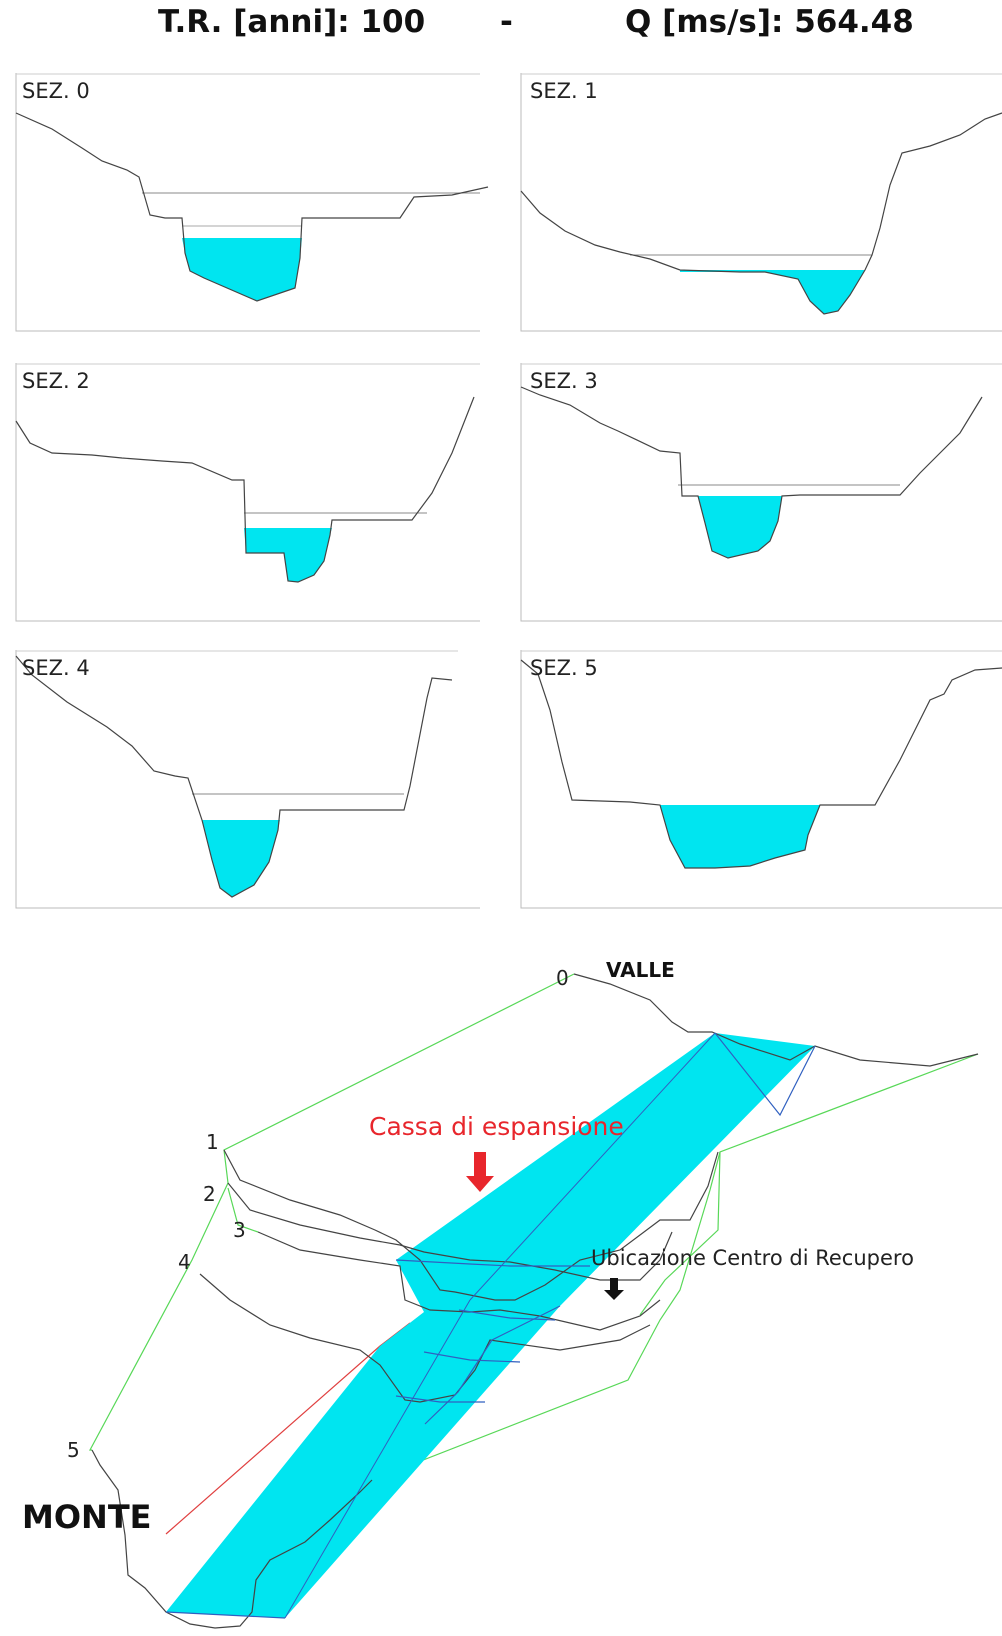 The width and height of the screenshot is (1002, 1636). I want to click on arrow-red-icon, so click(480, 1172).